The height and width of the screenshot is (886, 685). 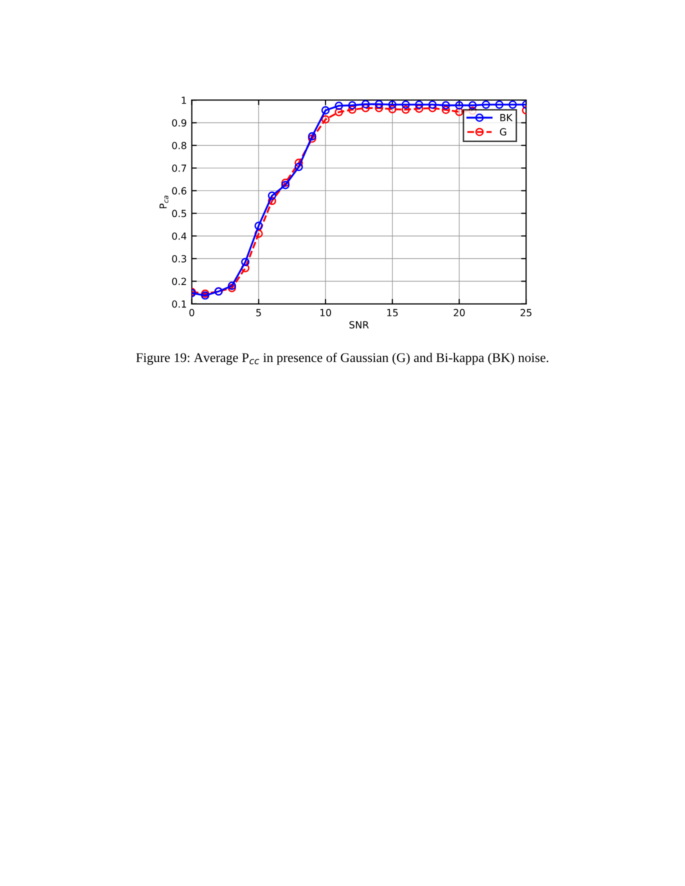 What do you see at coordinates (179, 304) in the screenshot?
I see `y-tick-label: 0.1` at bounding box center [179, 304].